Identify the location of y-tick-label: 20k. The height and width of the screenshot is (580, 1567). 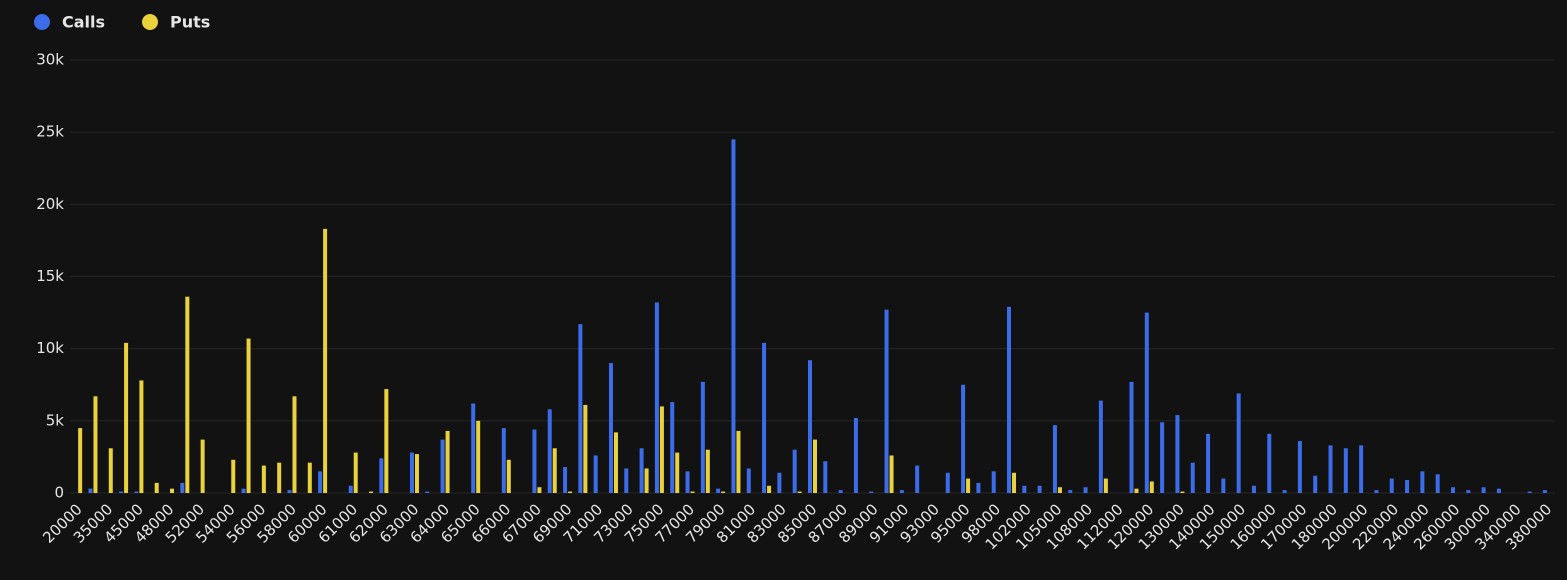
(50, 204).